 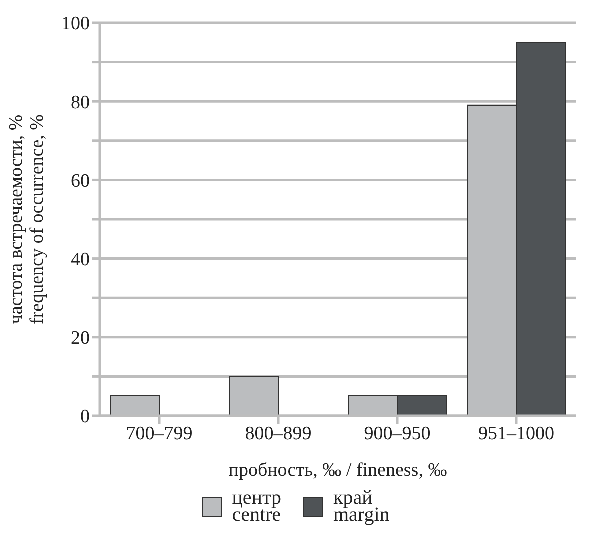 What do you see at coordinates (278, 433) in the screenshot?
I see `x-tick-label: 800–899` at bounding box center [278, 433].